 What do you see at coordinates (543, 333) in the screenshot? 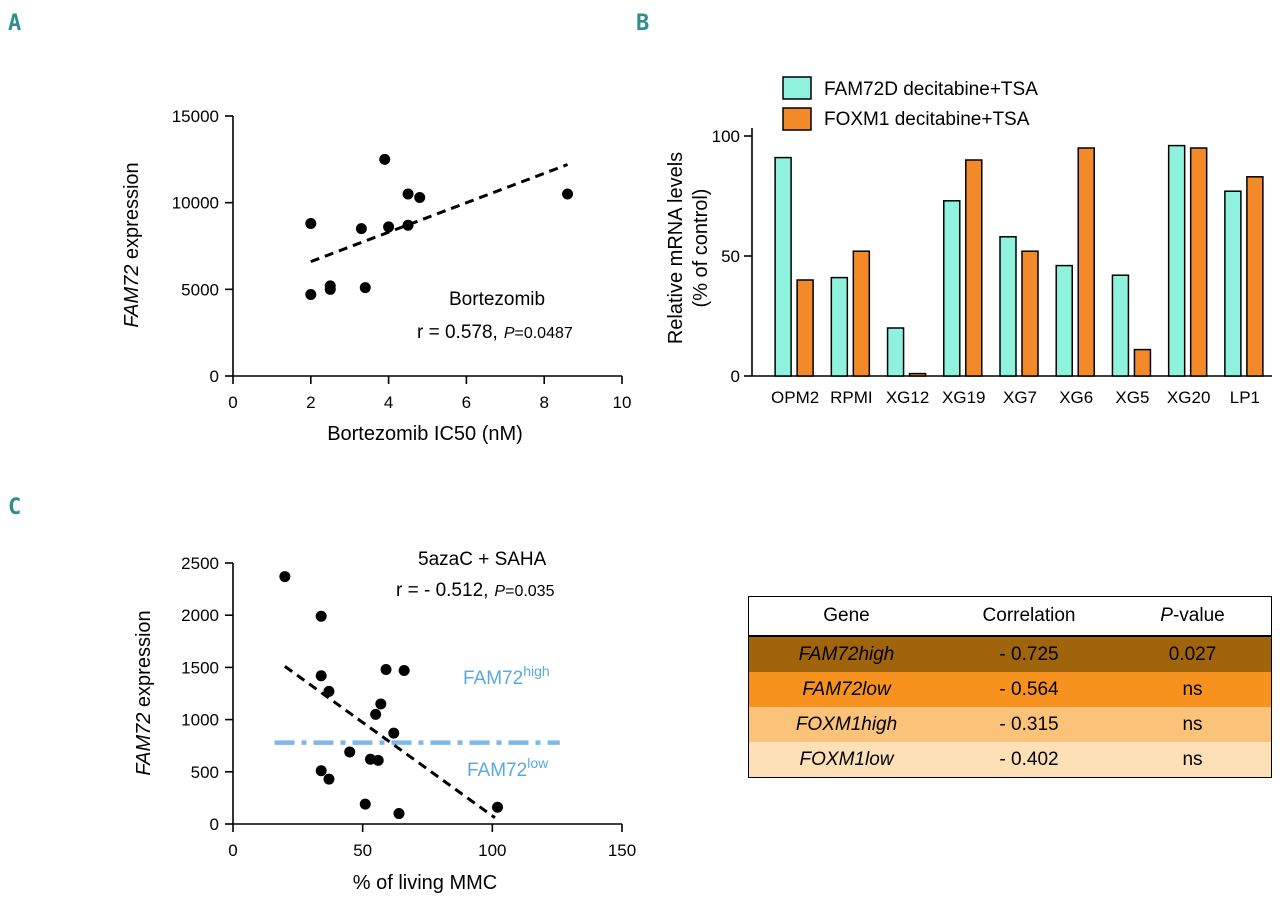
I see `annotation-p-value-a: =0.0487` at bounding box center [543, 333].